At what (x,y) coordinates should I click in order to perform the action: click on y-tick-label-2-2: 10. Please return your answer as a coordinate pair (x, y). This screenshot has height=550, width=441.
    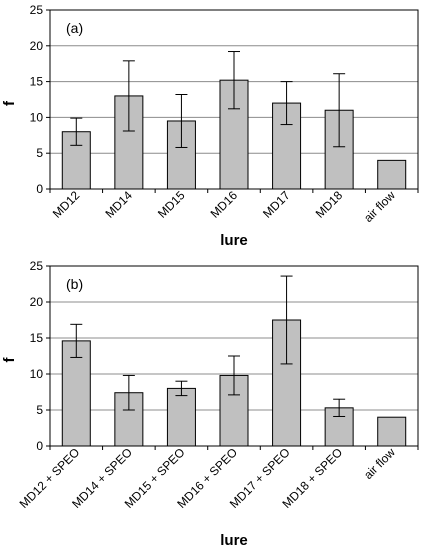
    Looking at the image, I should click on (37, 374).